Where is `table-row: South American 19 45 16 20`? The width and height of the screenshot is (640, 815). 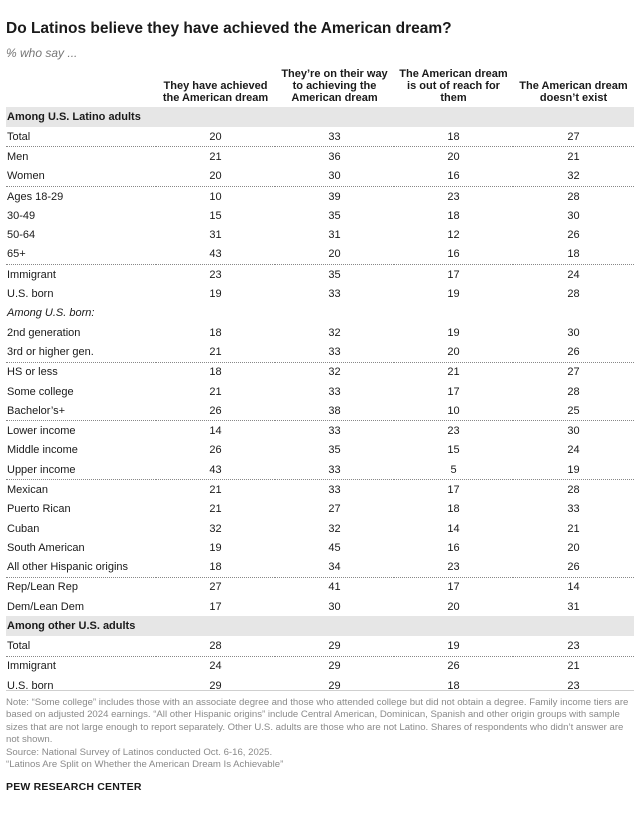 table-row: South American 19 45 16 20 is located at coordinates (320, 547).